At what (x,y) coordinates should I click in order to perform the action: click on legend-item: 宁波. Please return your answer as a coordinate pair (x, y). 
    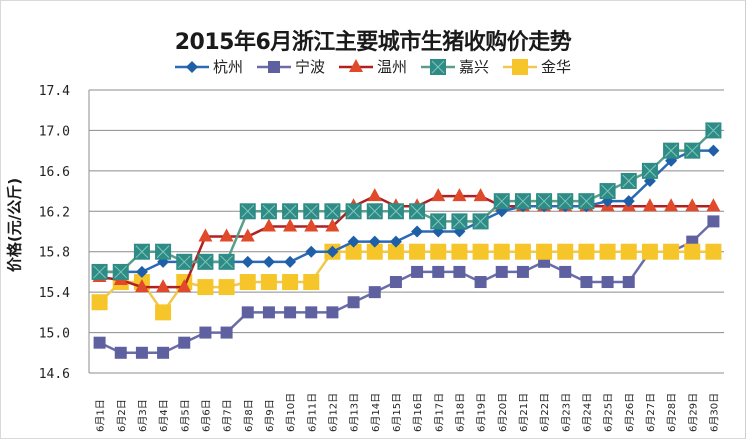
    Looking at the image, I should click on (290, 66).